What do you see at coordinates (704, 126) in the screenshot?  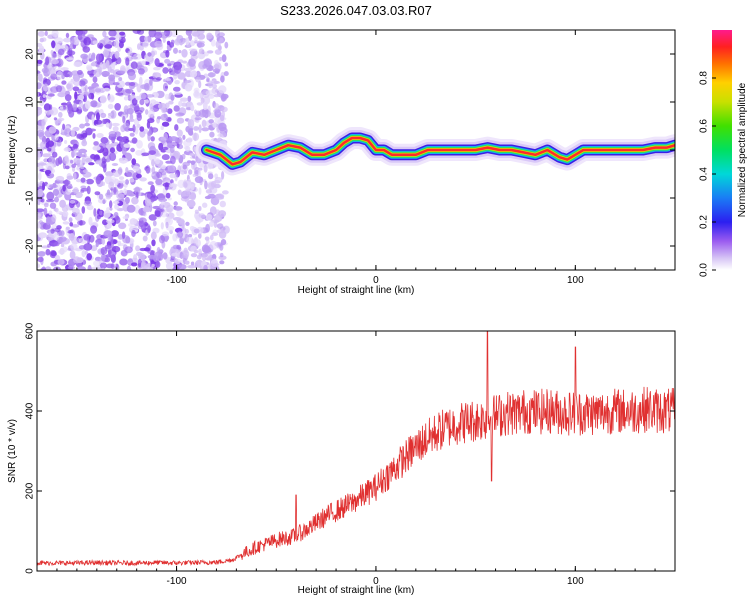 I see `colorbar-tick-label: 0.6` at bounding box center [704, 126].